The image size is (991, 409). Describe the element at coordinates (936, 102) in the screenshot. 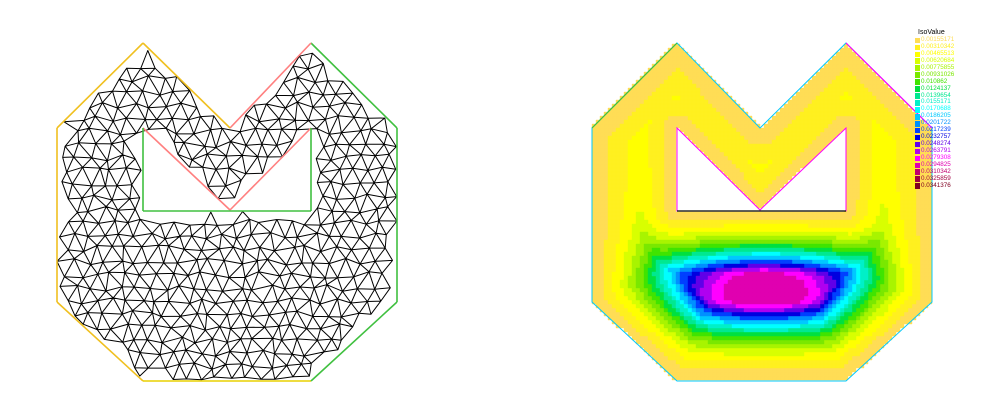

I see `legend-label: 0.0155171` at that location.